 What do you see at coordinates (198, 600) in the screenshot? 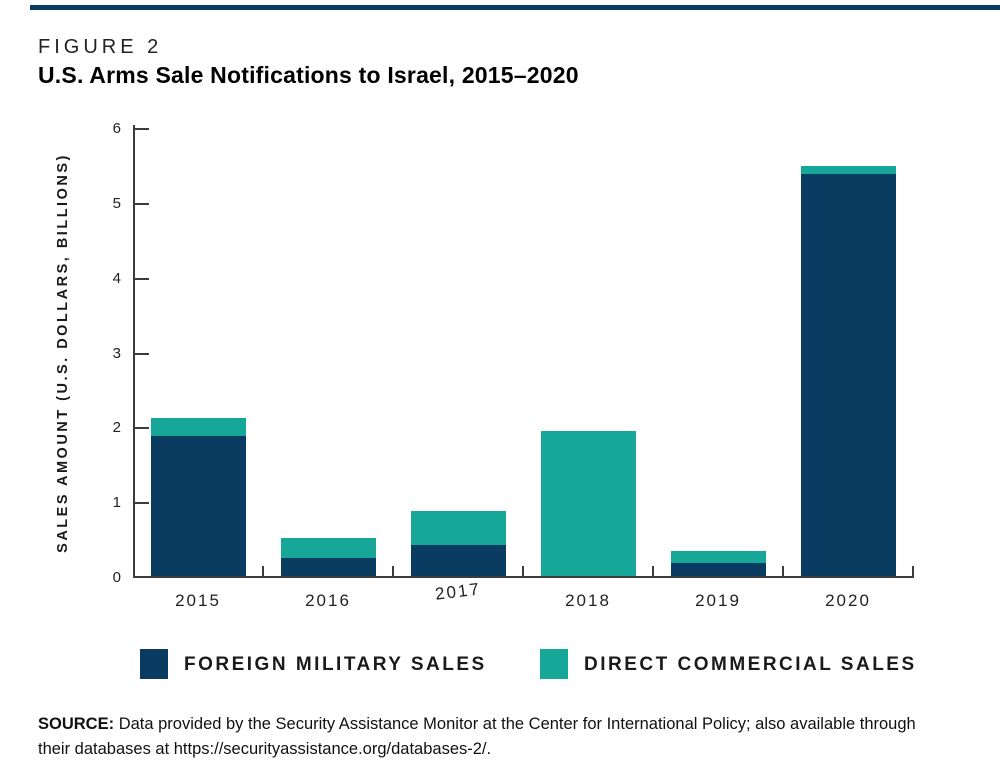
I see `x-label-2015: 2015` at bounding box center [198, 600].